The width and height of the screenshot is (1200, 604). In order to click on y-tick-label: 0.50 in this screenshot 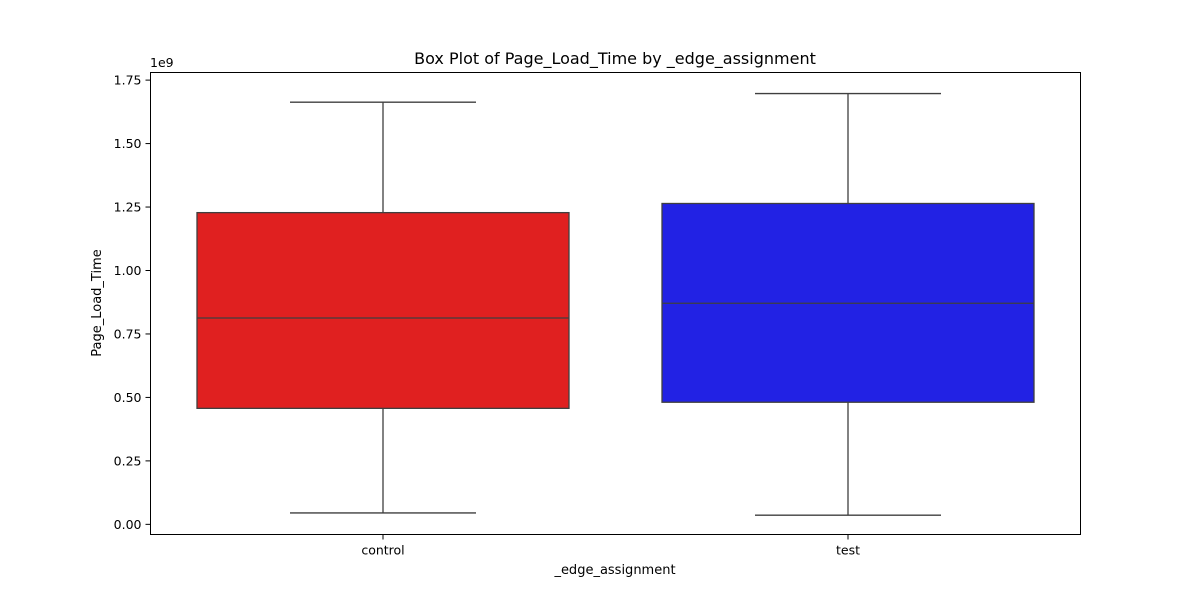, I will do `click(128, 397)`.